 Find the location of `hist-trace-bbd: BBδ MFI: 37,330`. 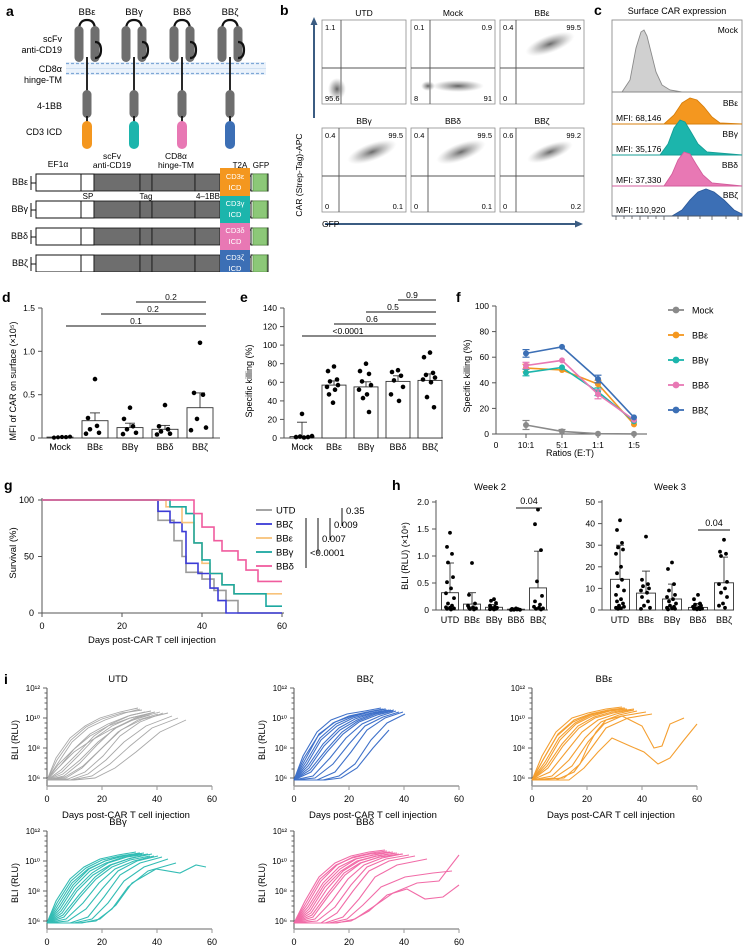

hist-trace-bbd: BBδ MFI: 37,330 is located at coordinates (677, 169).